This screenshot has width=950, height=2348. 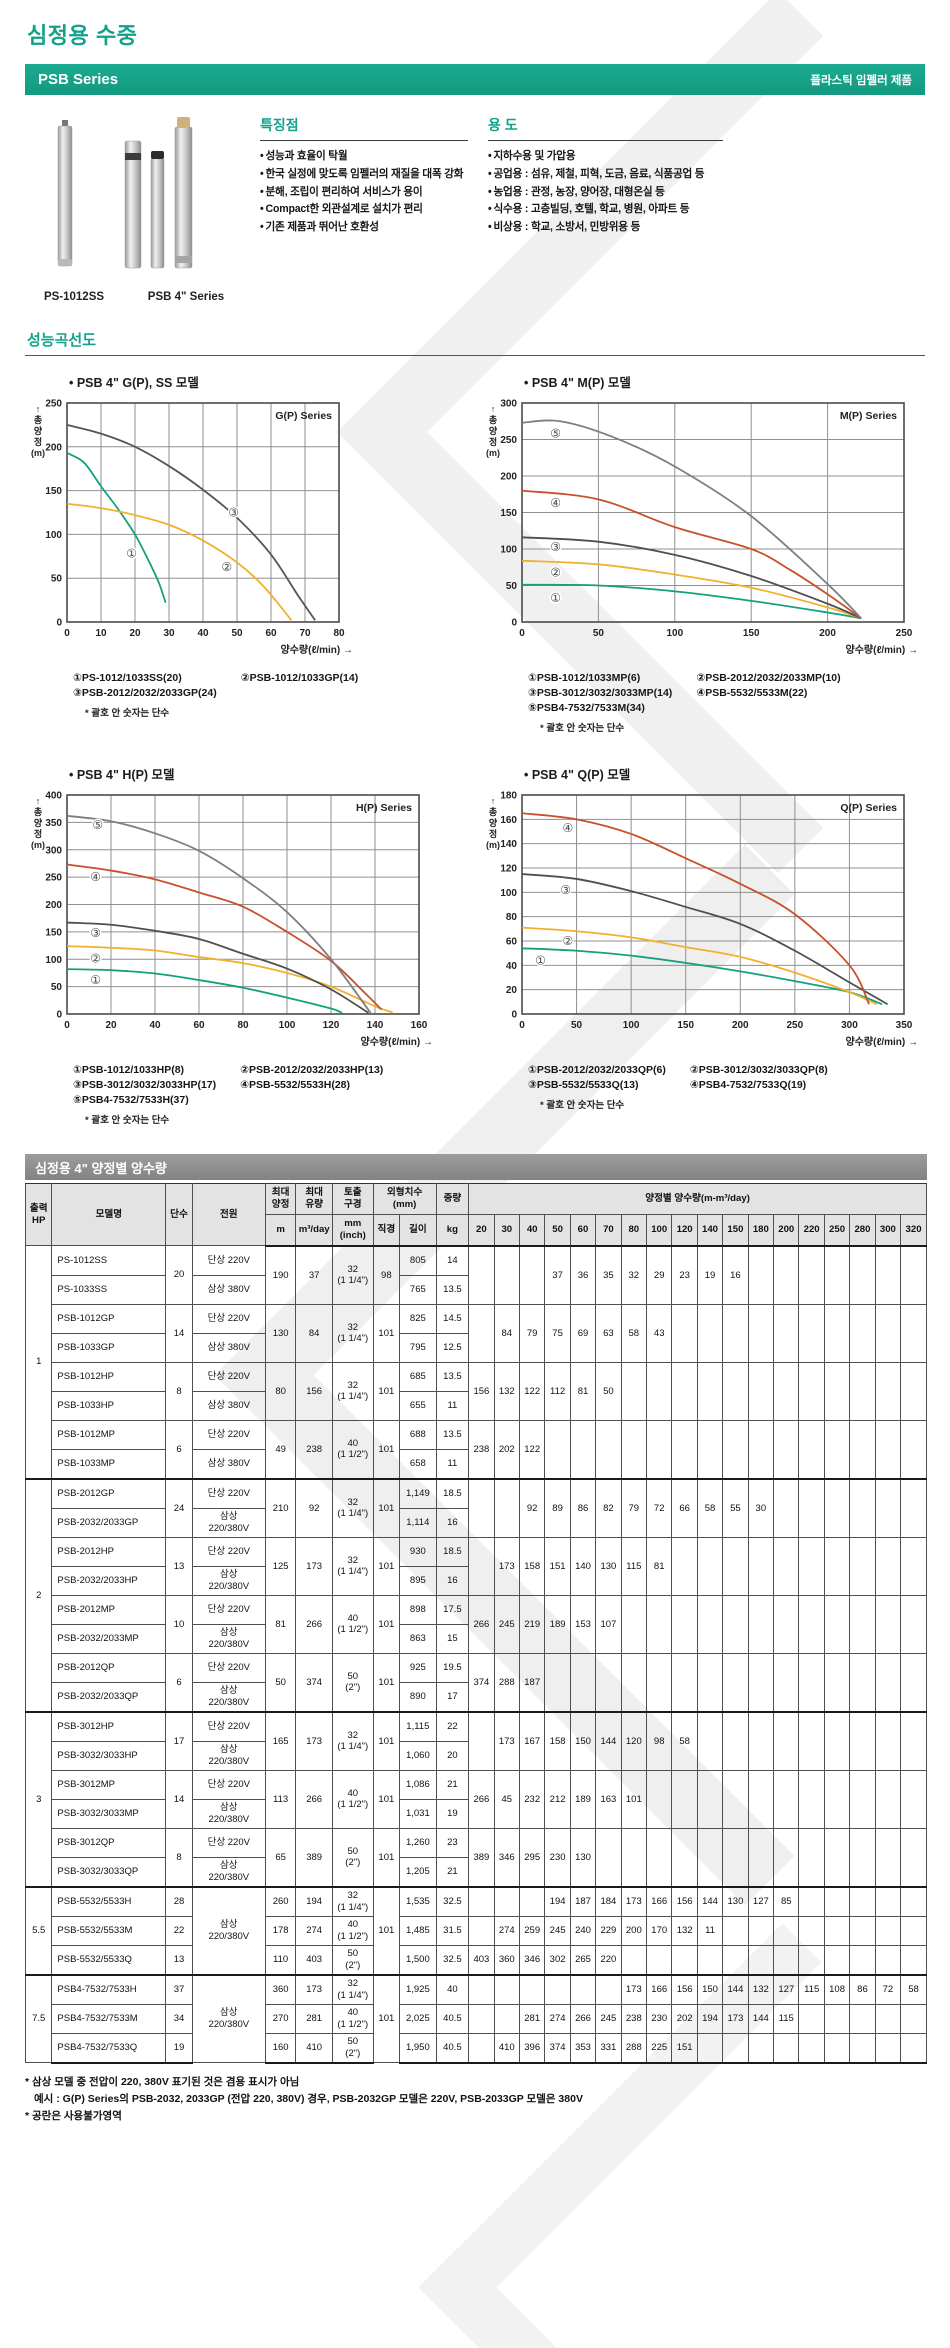 What do you see at coordinates (74, 297) in the screenshot?
I see `product-caption-ps1012ss: PS-1012SS` at bounding box center [74, 297].